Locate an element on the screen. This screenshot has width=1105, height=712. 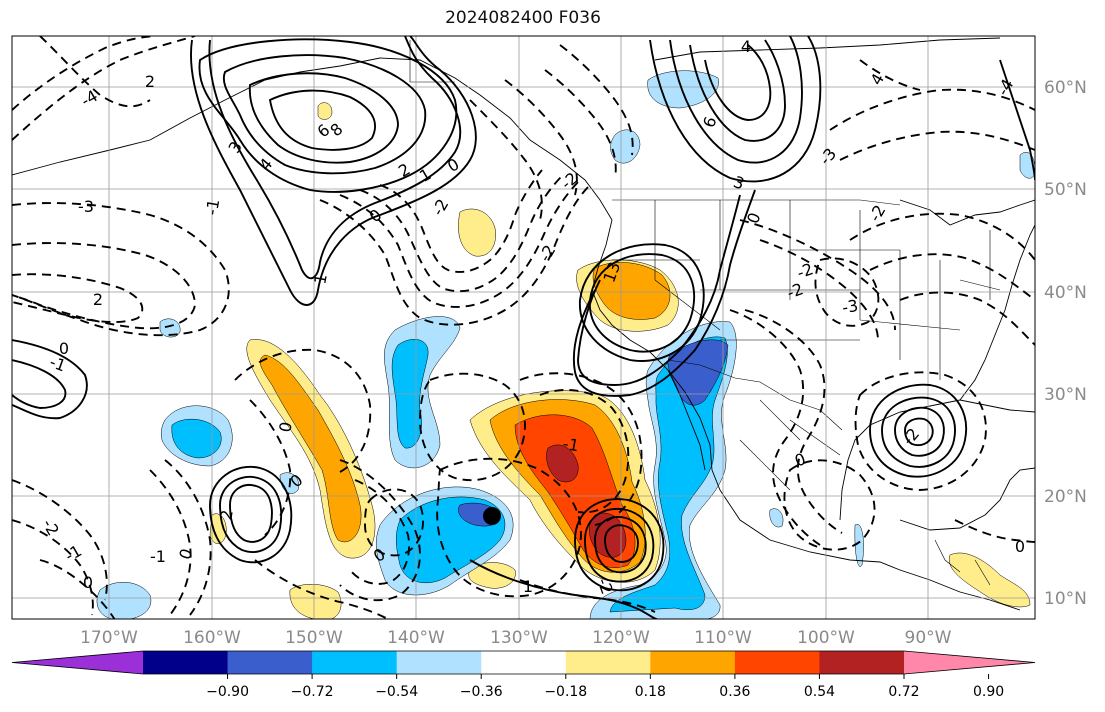
lat-label: 10°N is located at coordinates (1065, 599).